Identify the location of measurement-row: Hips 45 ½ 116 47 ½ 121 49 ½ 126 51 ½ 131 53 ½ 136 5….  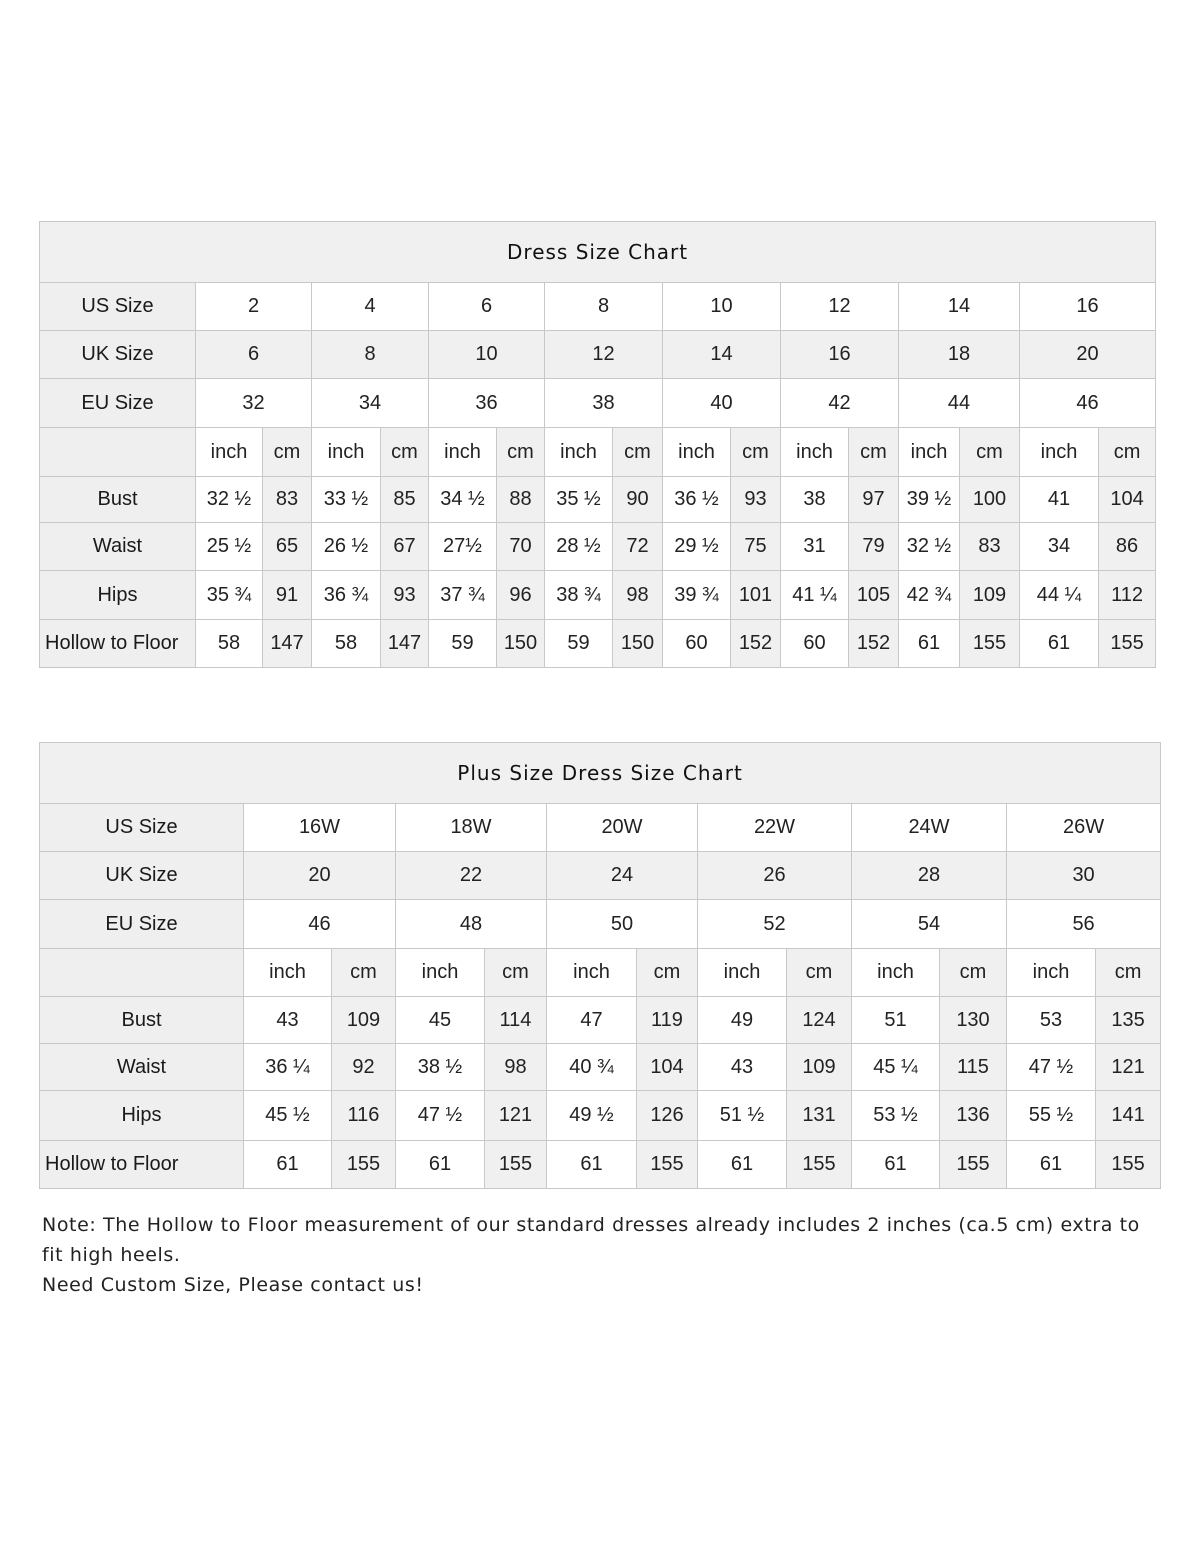
(600, 1115).